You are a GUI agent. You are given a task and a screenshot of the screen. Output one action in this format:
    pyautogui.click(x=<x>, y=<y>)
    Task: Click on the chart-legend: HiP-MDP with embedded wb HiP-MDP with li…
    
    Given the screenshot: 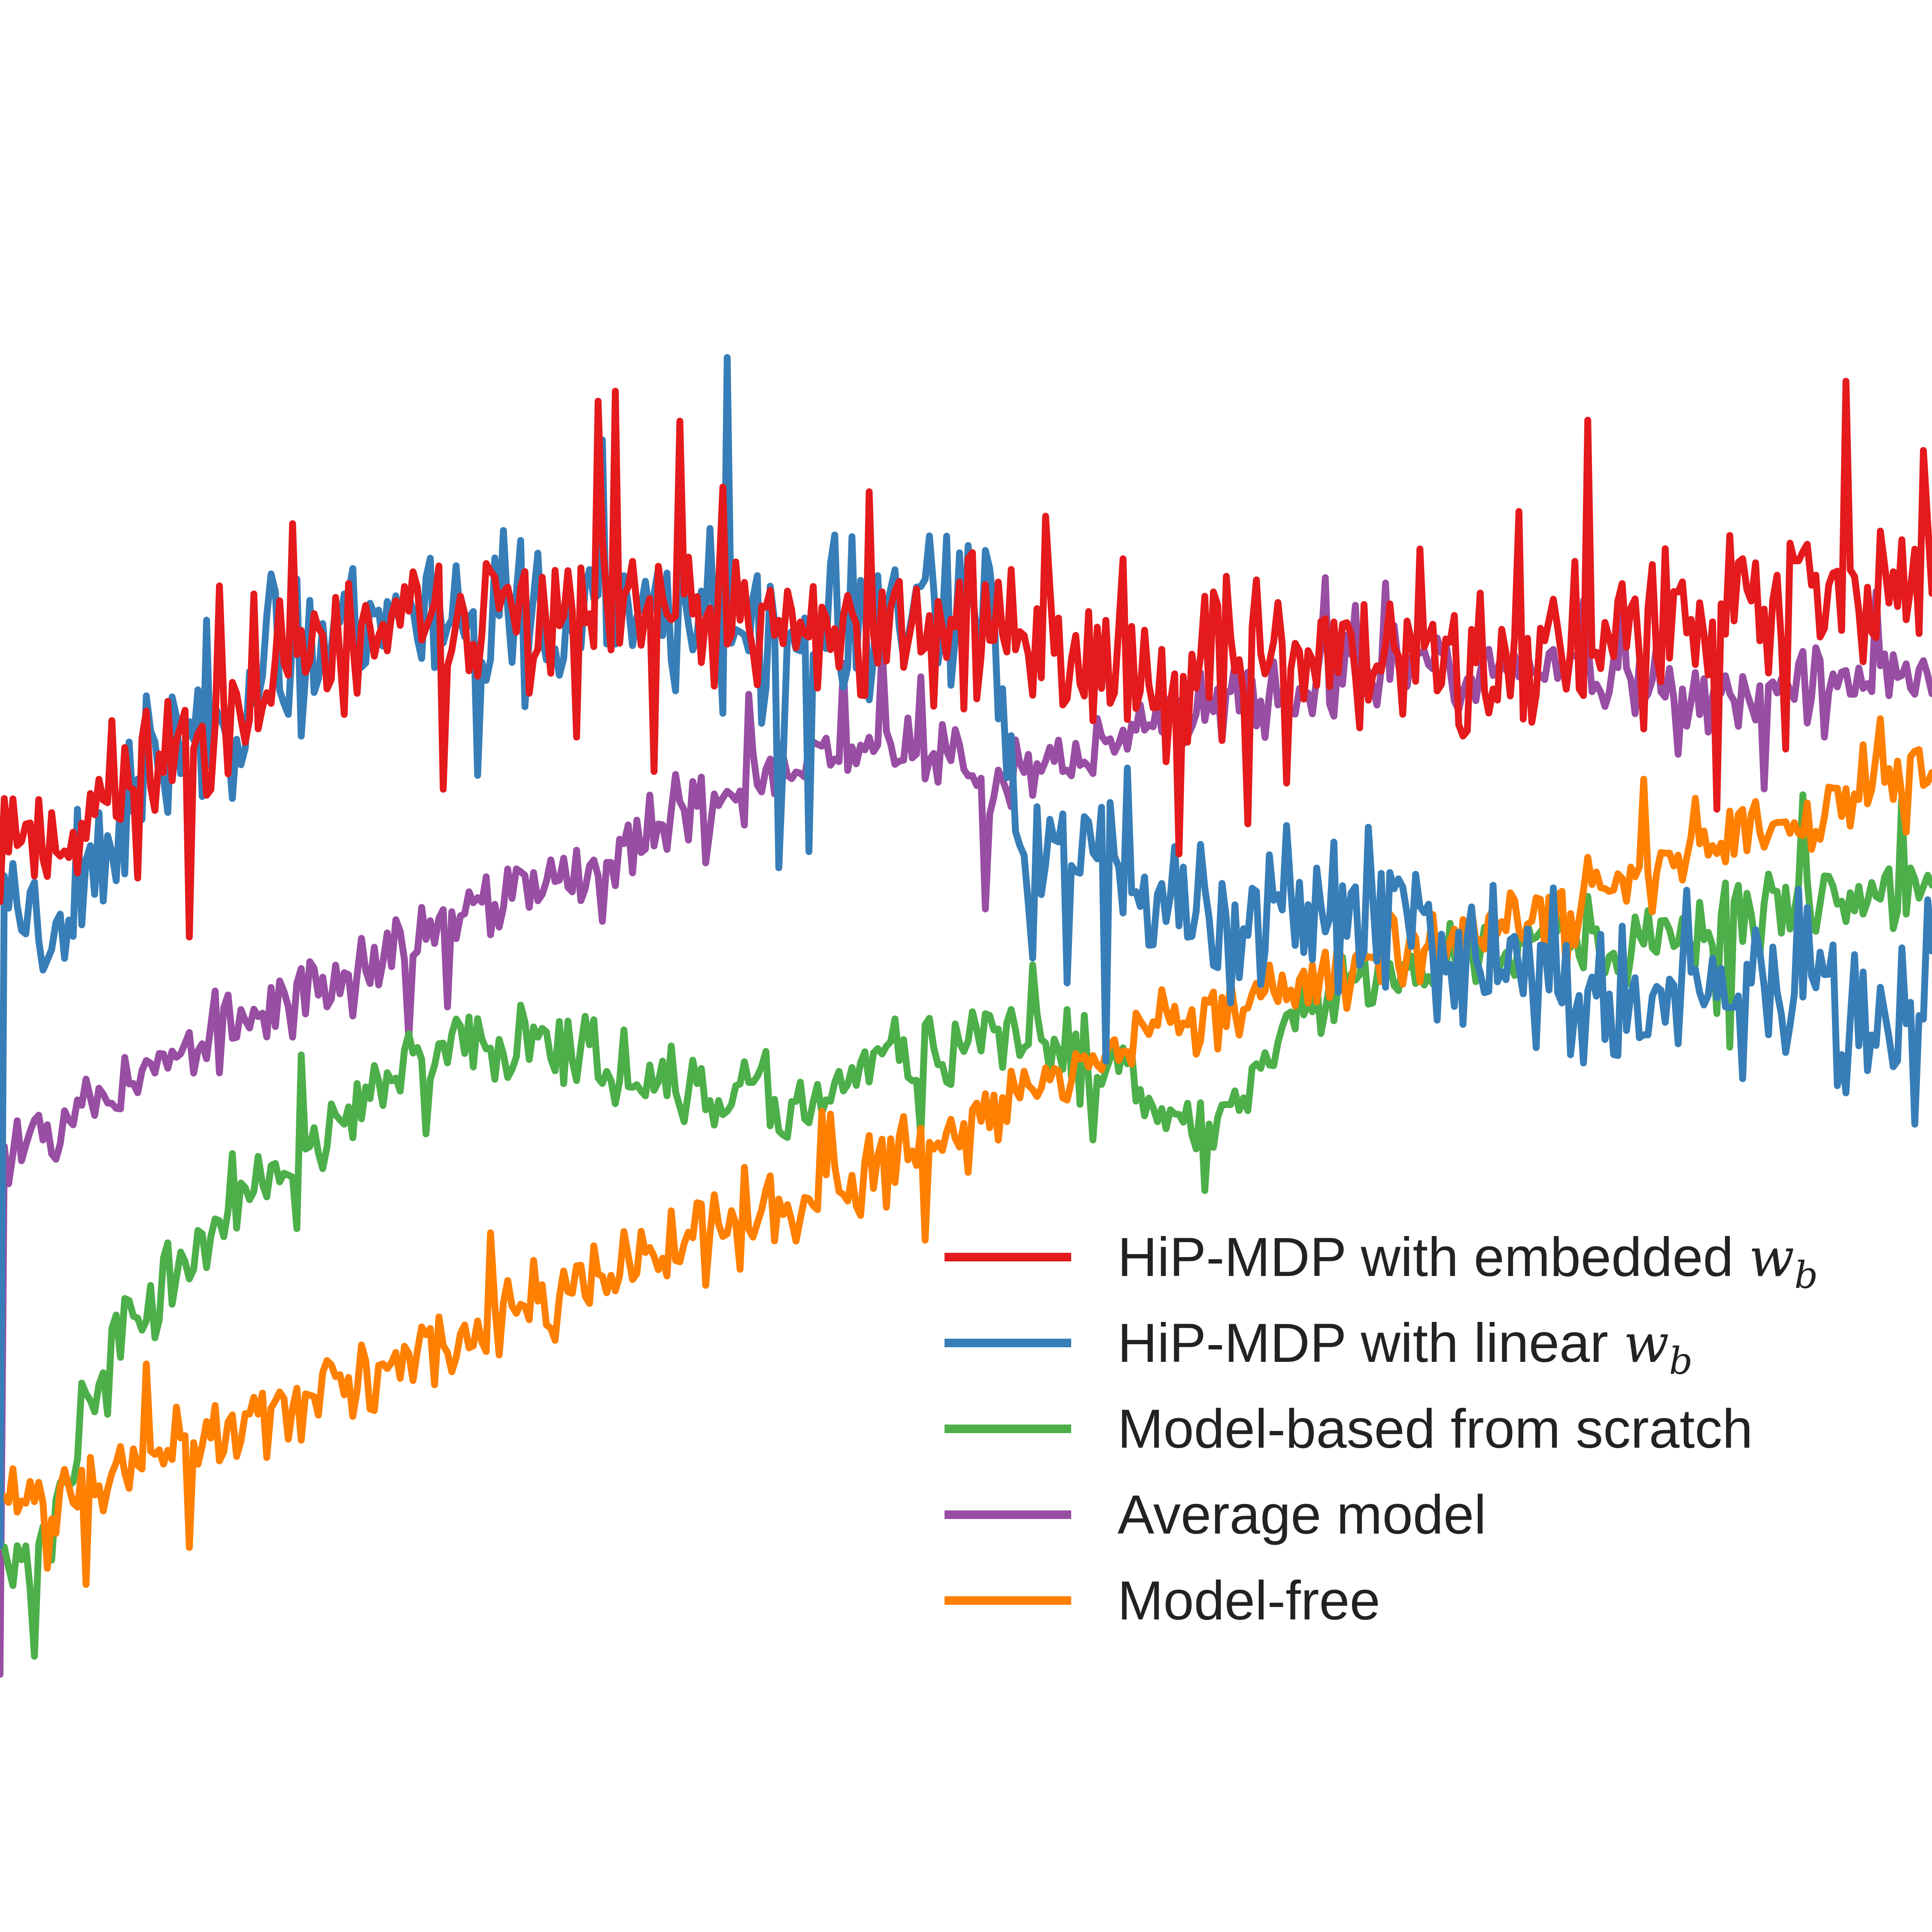 What is the action you would take?
    pyautogui.click(x=1382, y=1429)
    